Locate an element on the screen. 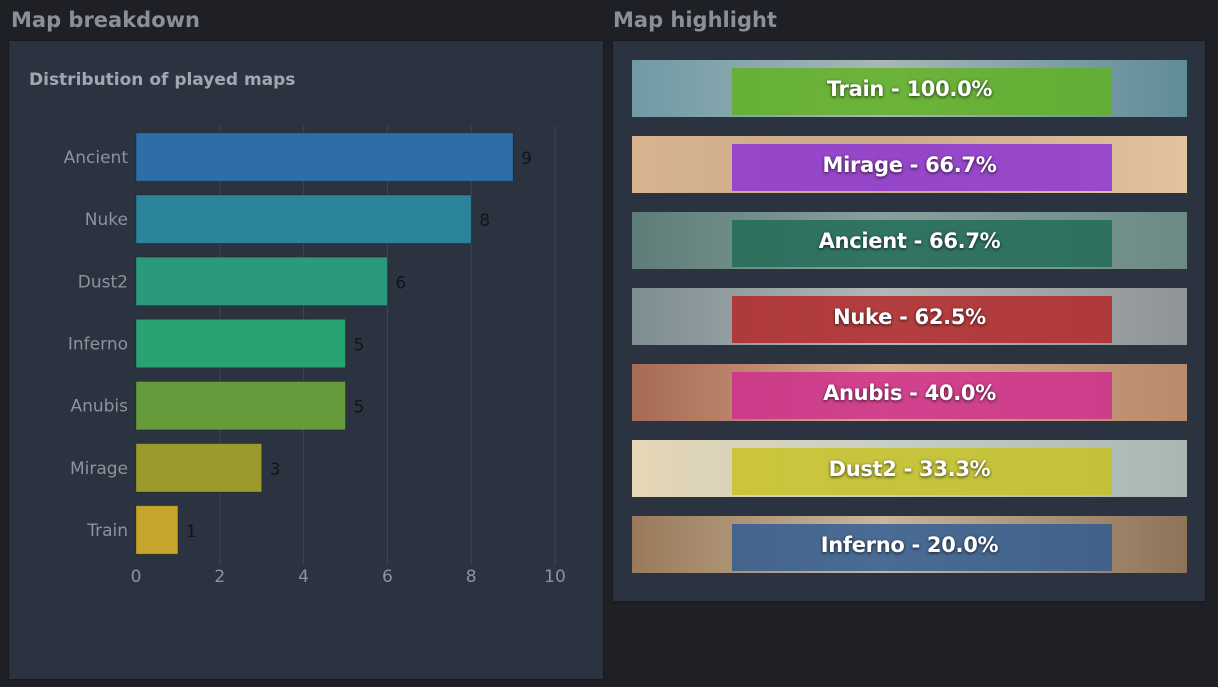  highlight-label: Inferno - 20.0% is located at coordinates (909, 544).